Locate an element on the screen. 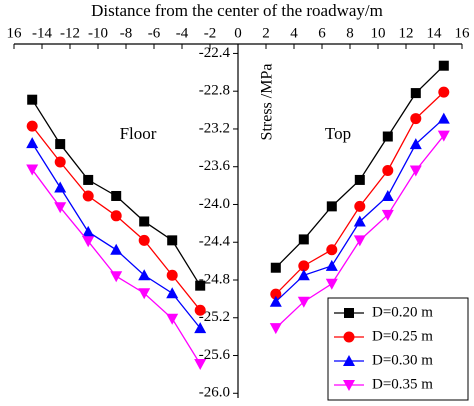 This screenshot has width=474, height=406. legend-label: D=0.25 m is located at coordinates (402, 336).